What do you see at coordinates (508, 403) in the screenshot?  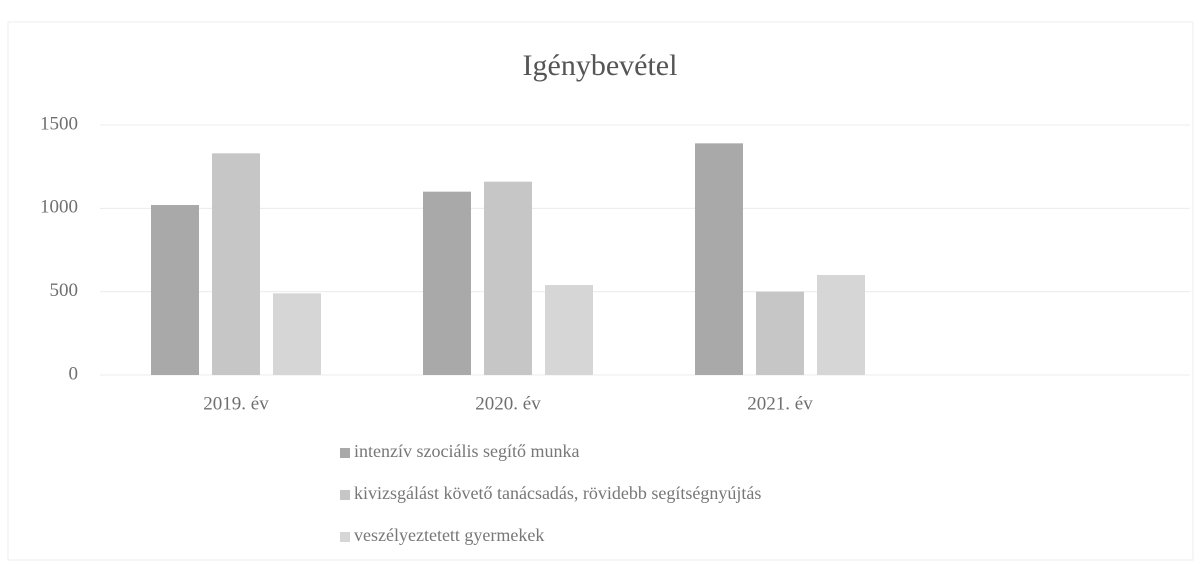 I see `x-tick-label: 2020. év` at bounding box center [508, 403].